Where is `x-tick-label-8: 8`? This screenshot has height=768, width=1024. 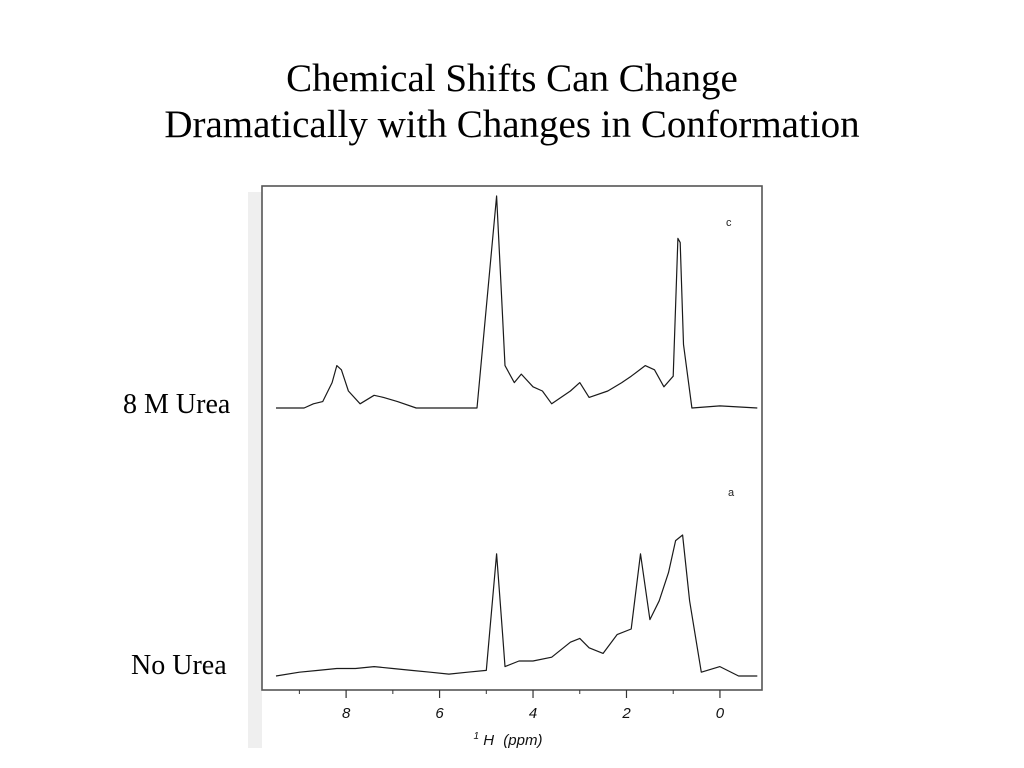 x-tick-label-8: 8 is located at coordinates (346, 713).